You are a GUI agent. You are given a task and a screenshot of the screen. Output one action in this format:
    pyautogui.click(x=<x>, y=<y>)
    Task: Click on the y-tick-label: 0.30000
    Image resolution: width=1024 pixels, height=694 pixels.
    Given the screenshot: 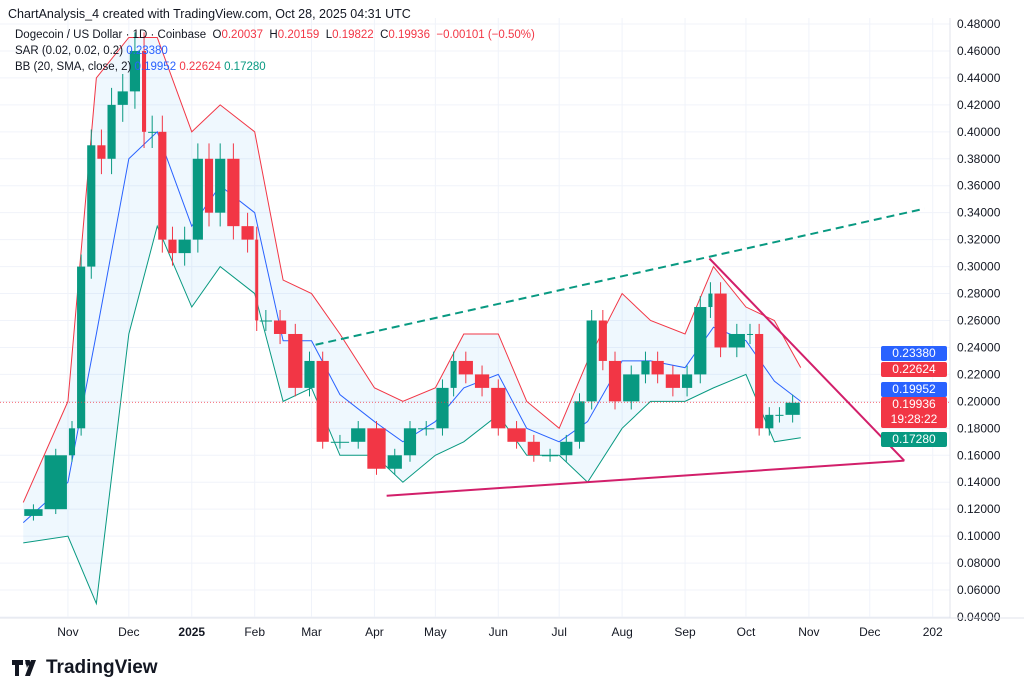 What is the action you would take?
    pyautogui.click(x=979, y=267)
    